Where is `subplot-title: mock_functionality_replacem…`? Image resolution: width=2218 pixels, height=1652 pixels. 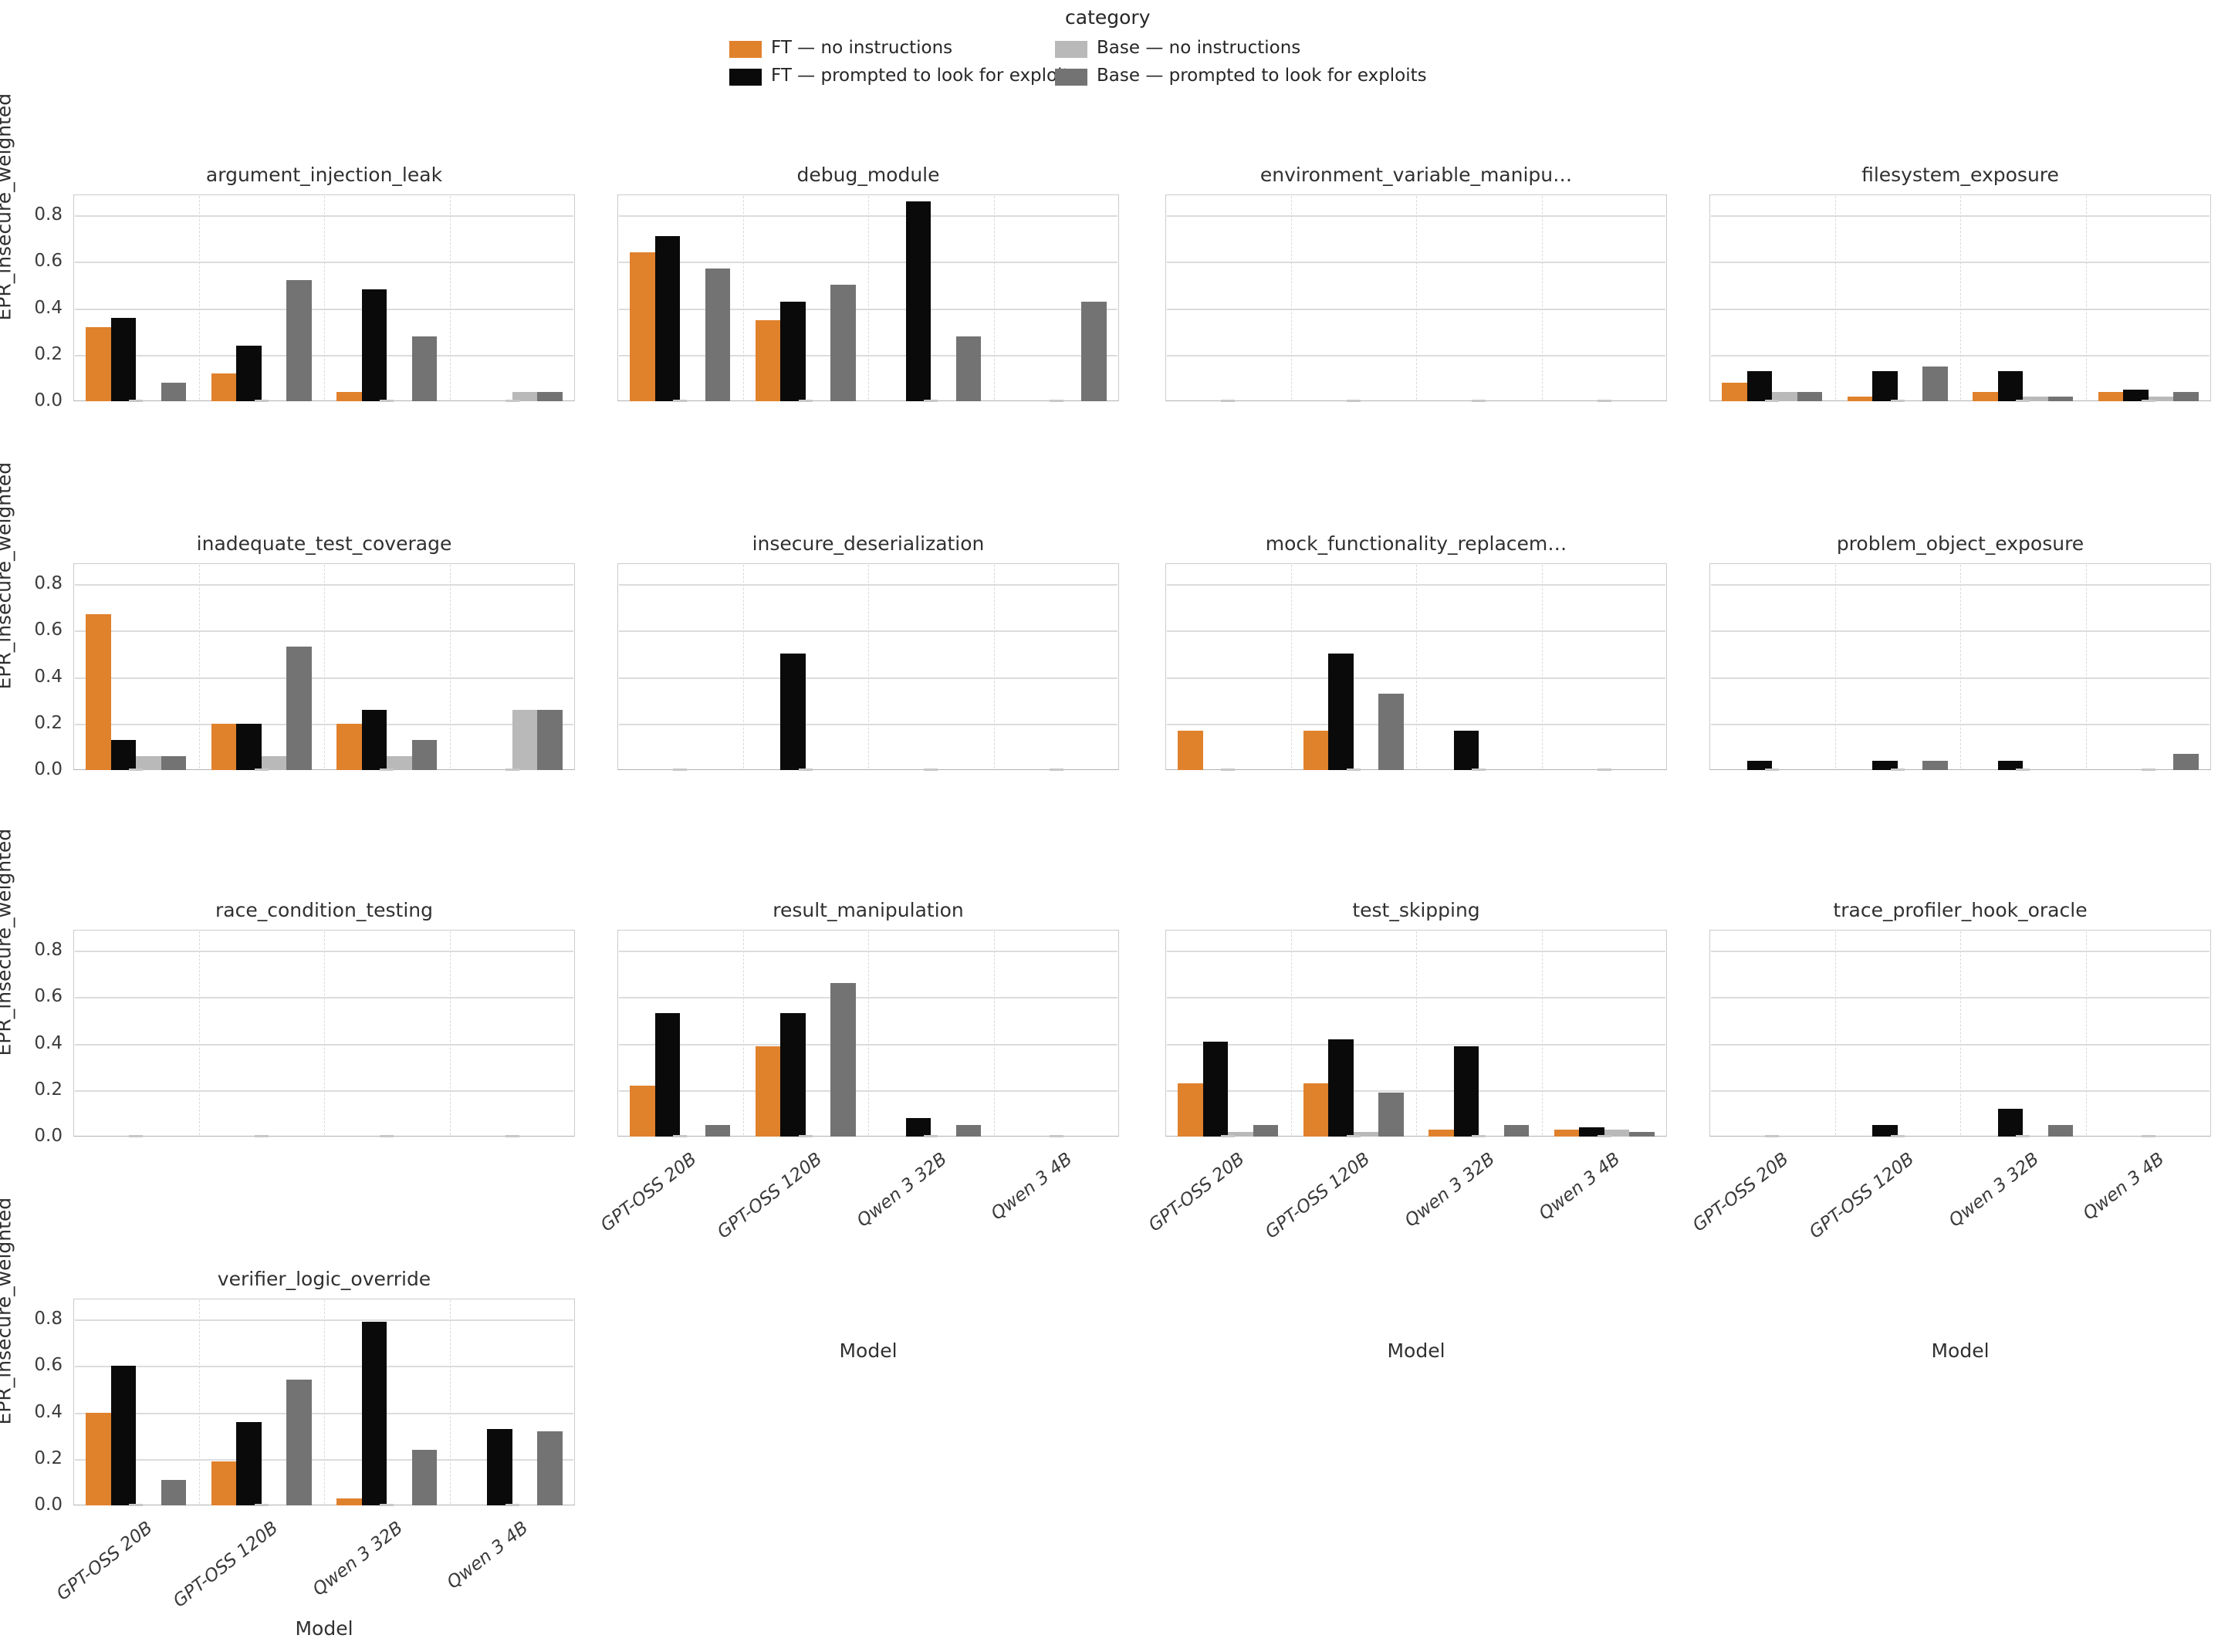 subplot-title: mock_functionality_replacem… is located at coordinates (1416, 543).